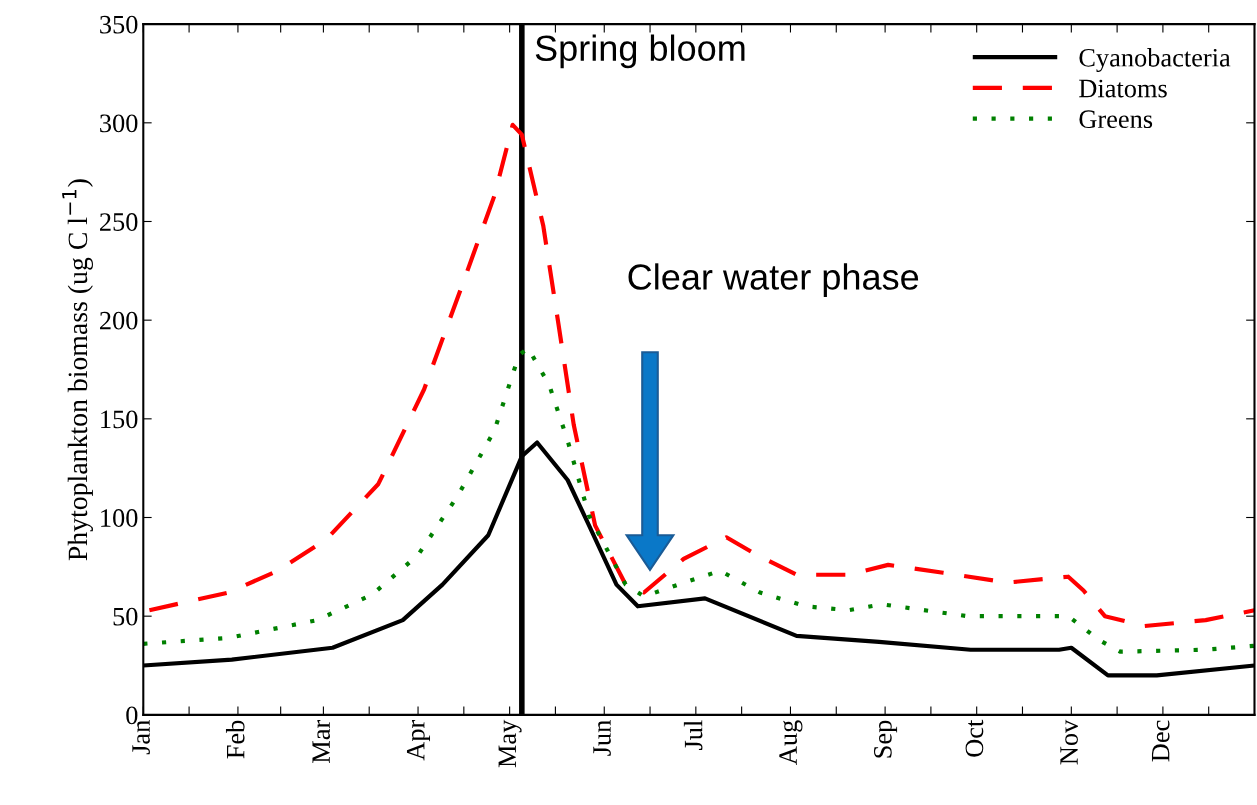  I want to click on legend-label: Greens, so click(1116, 119).